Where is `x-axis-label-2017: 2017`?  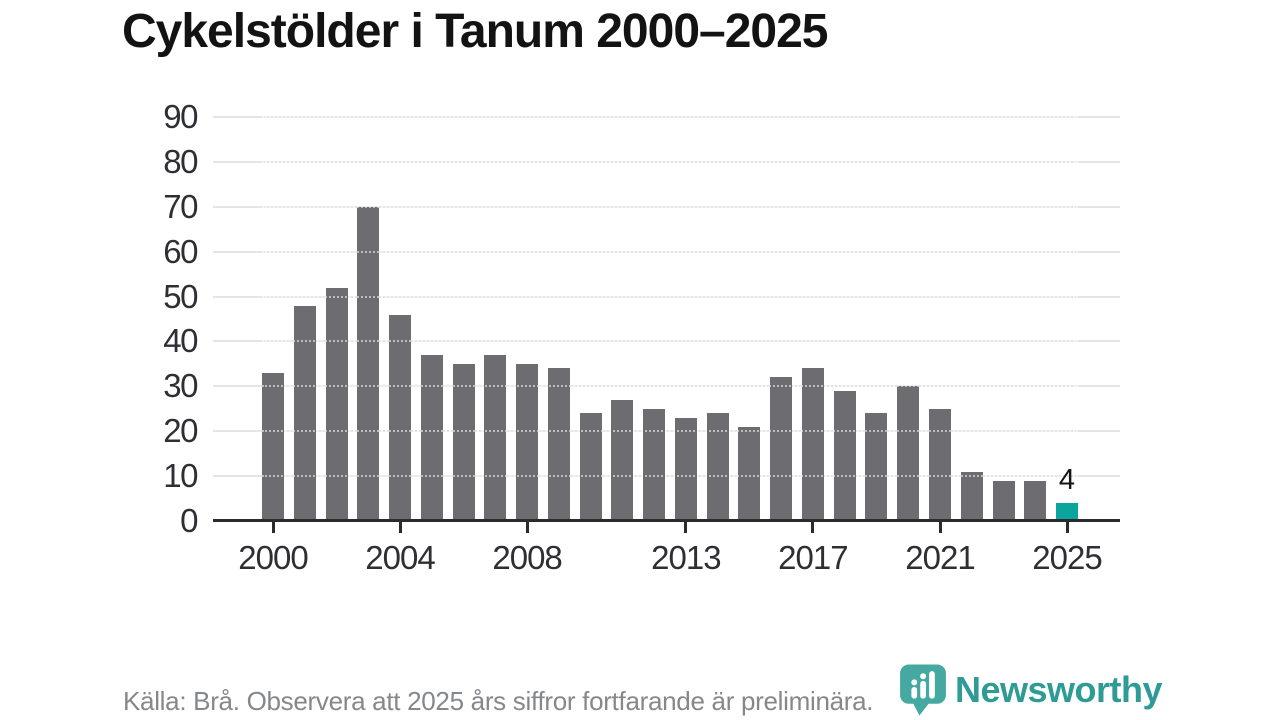
x-axis-label-2017: 2017 is located at coordinates (813, 557).